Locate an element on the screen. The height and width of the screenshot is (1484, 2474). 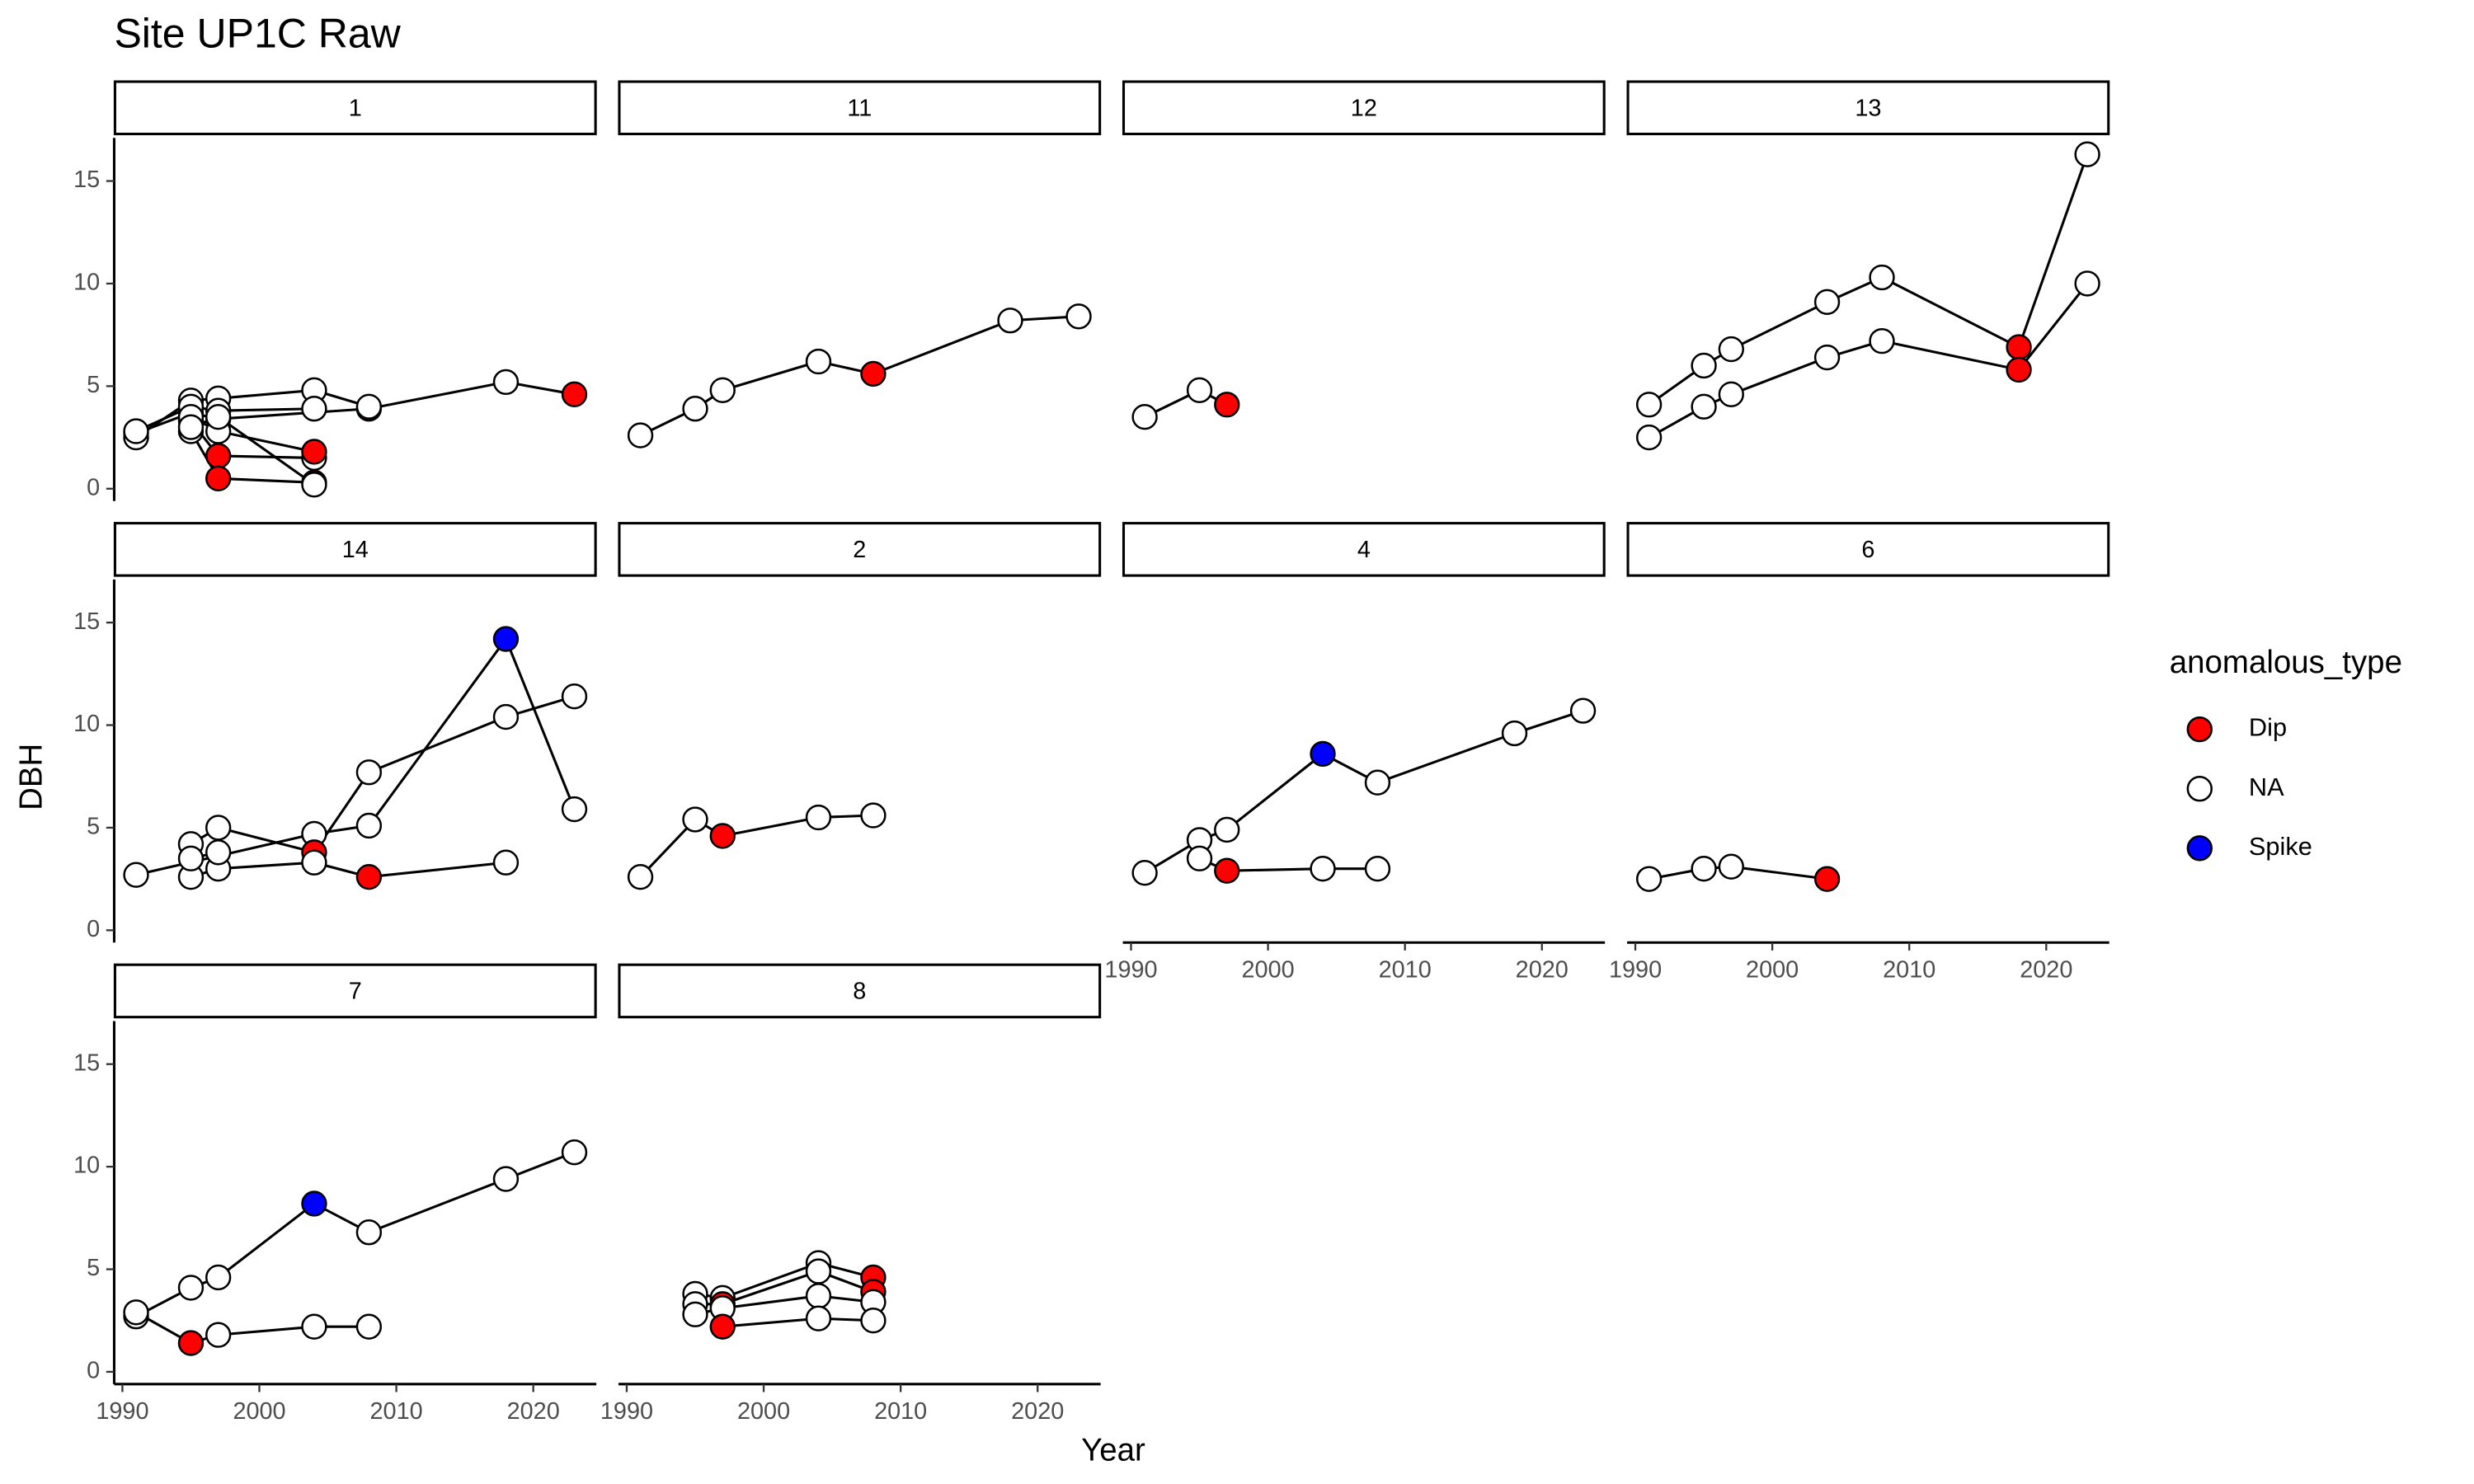
facet-label: 6 is located at coordinates (1867, 550).